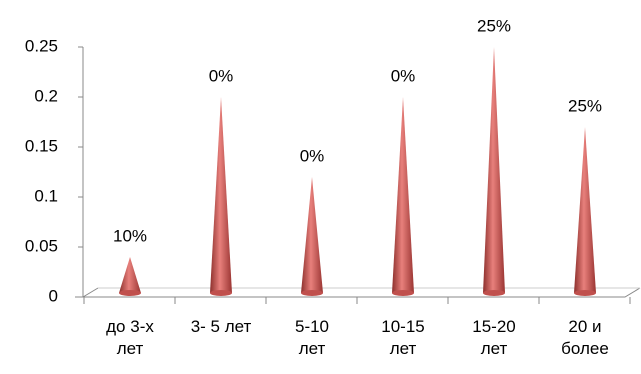 The height and width of the screenshot is (374, 641). What do you see at coordinates (312, 337) in the screenshot?
I see `x-tick-label: 5-10 лет` at bounding box center [312, 337].